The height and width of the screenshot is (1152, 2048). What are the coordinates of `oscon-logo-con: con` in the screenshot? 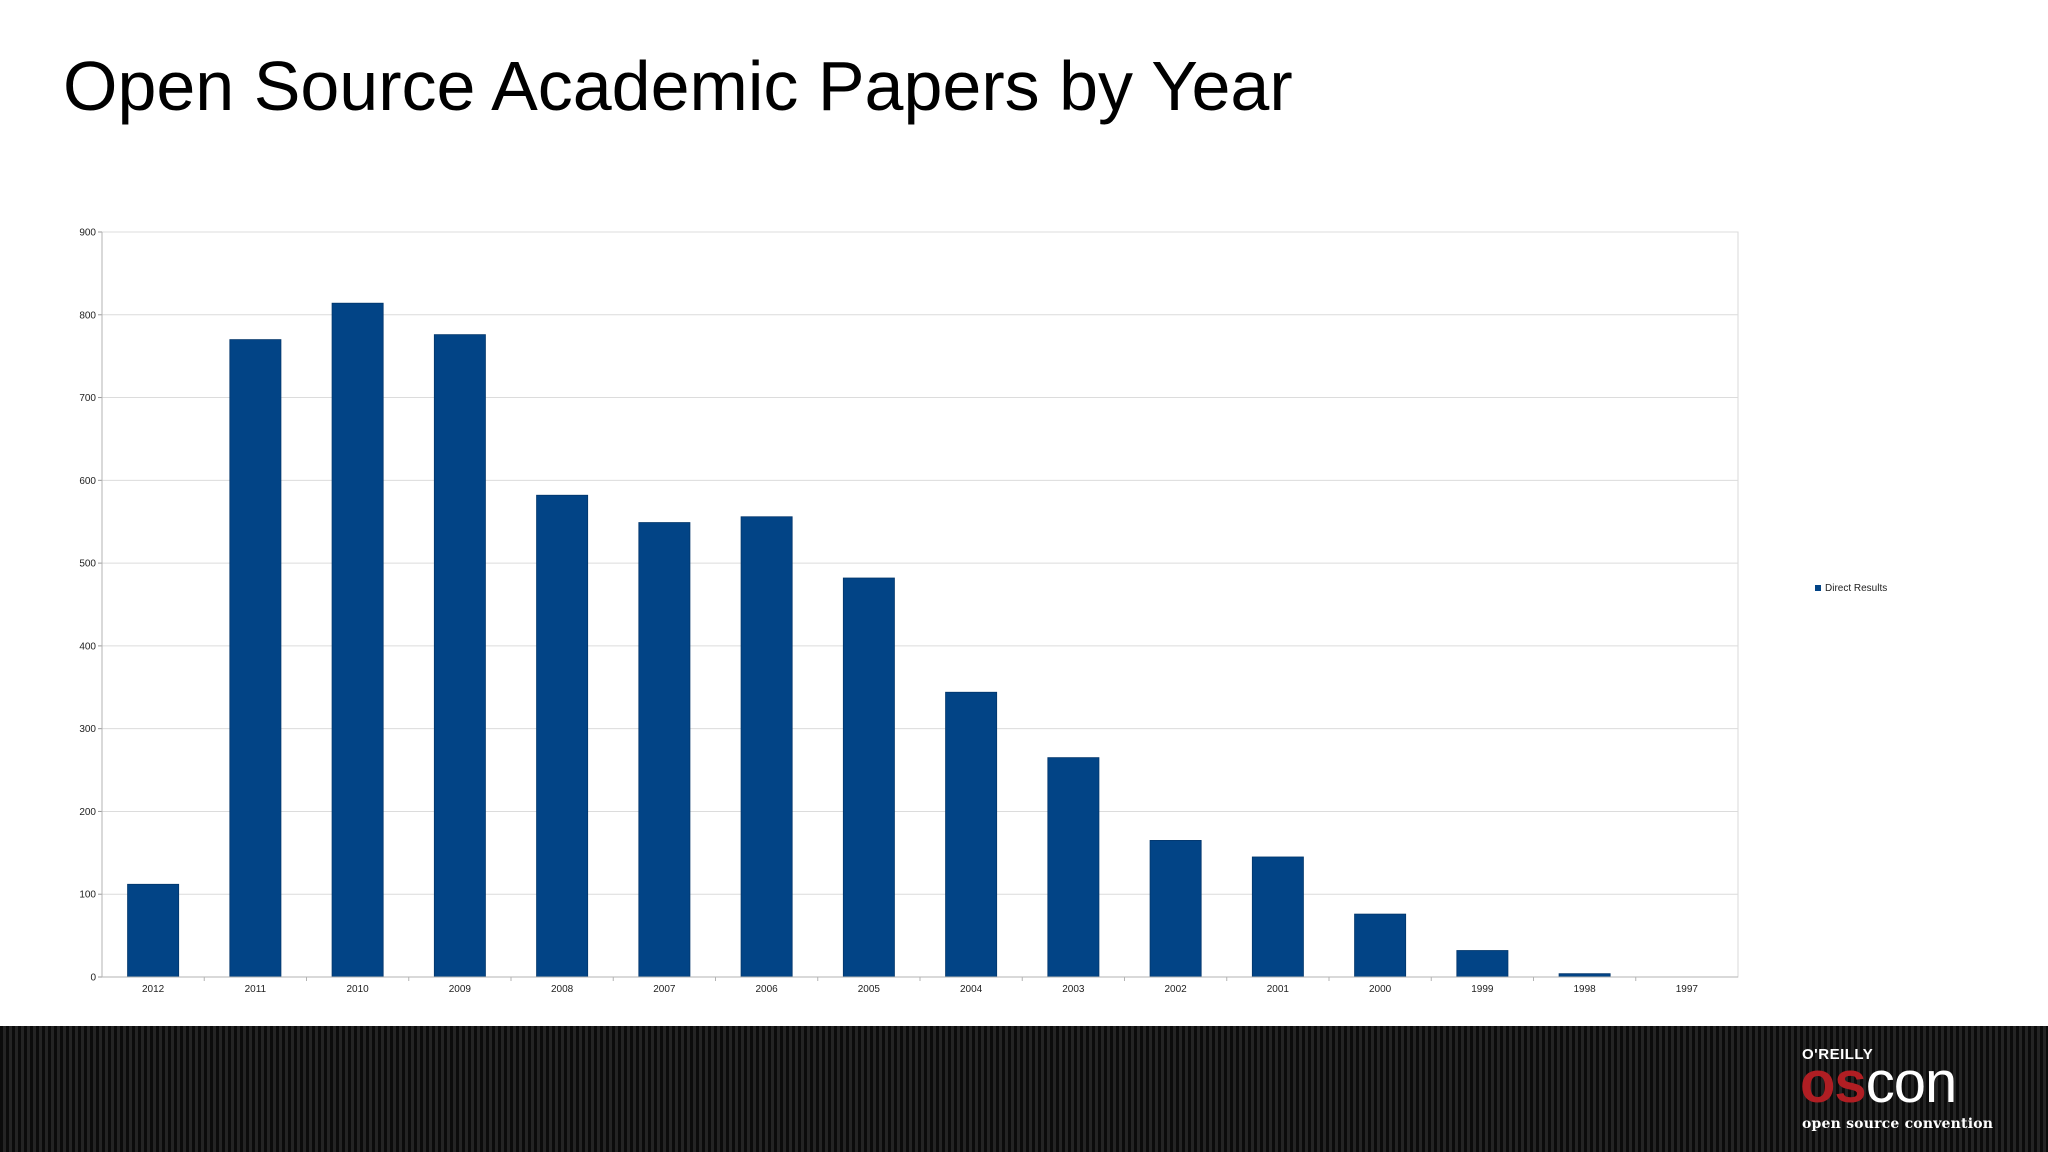 It's located at (1911, 1082).